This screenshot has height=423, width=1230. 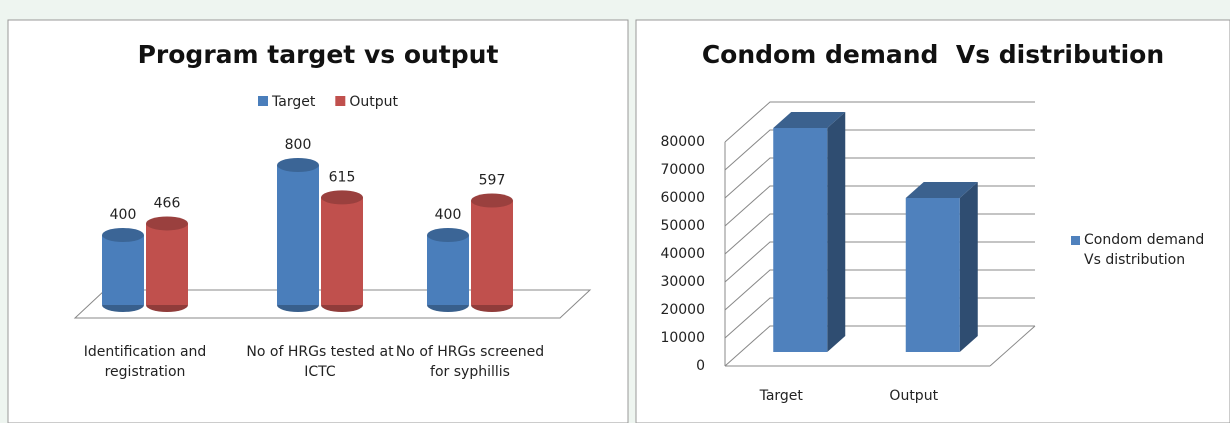 I want to click on x-tick-label: No of HRGs screened for syphillis, so click(x=470, y=362).